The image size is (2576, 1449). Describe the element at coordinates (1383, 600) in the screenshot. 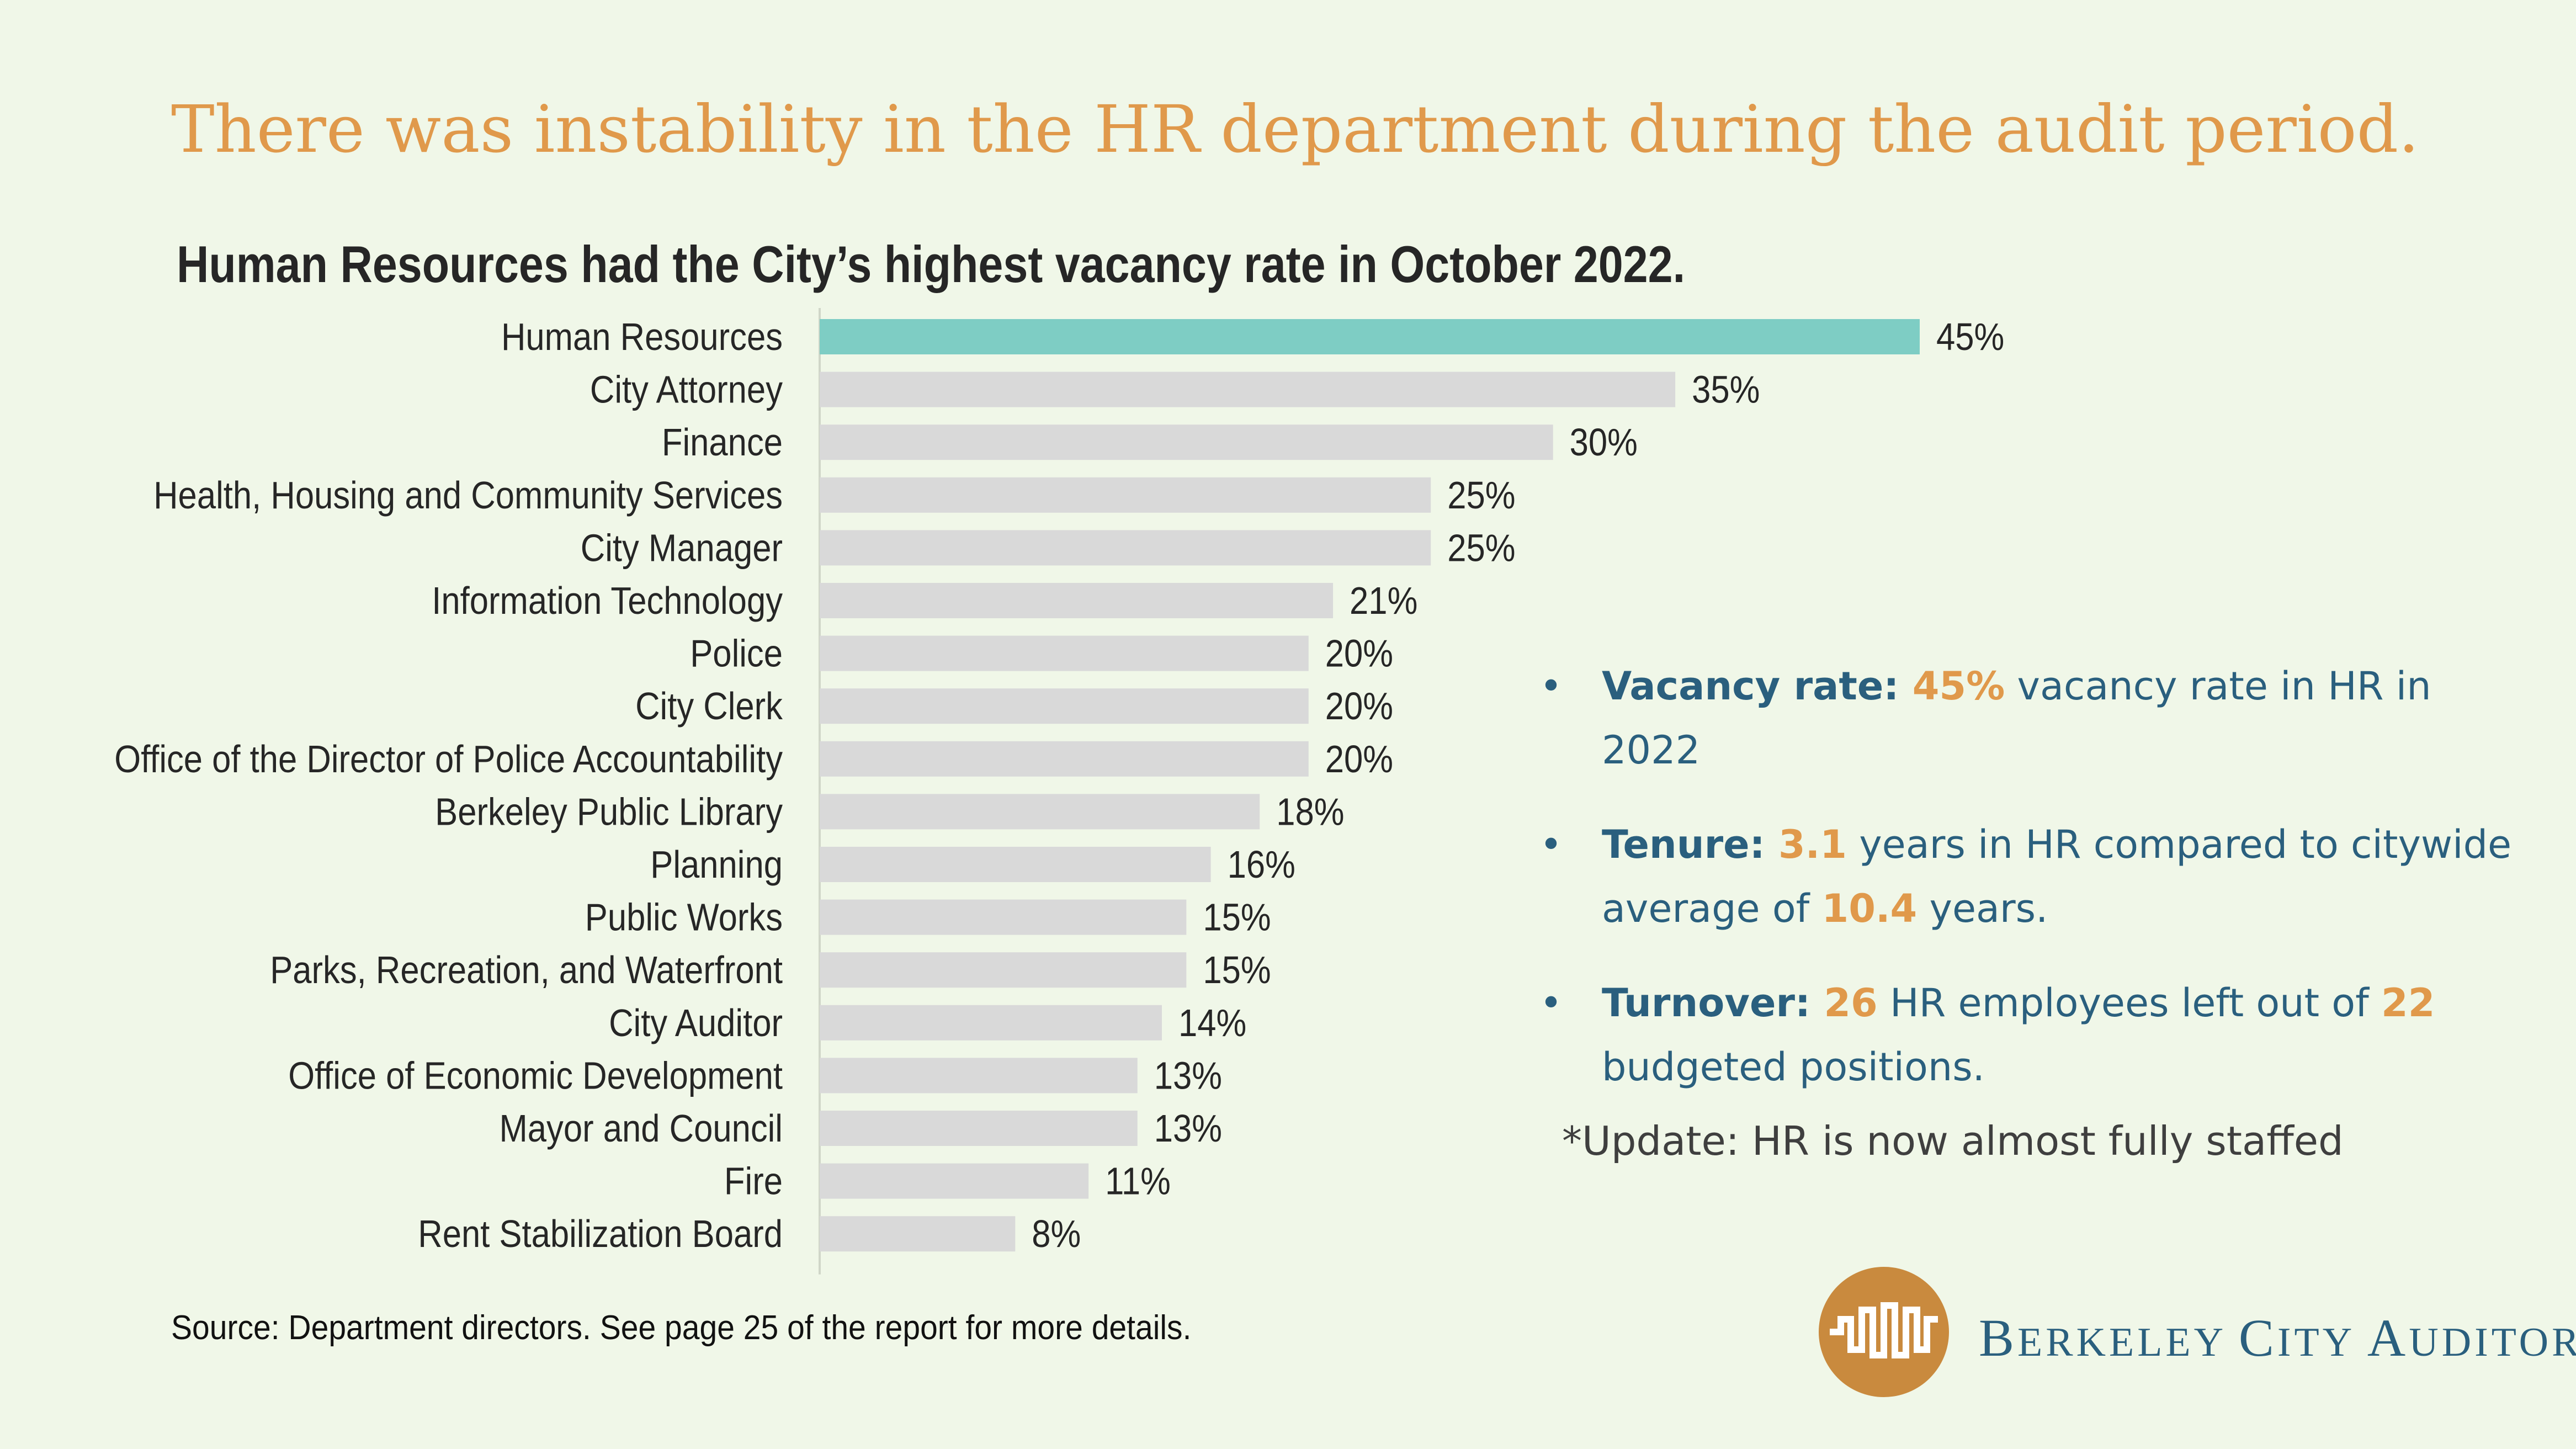

I see `bar-value-label: 21%` at that location.